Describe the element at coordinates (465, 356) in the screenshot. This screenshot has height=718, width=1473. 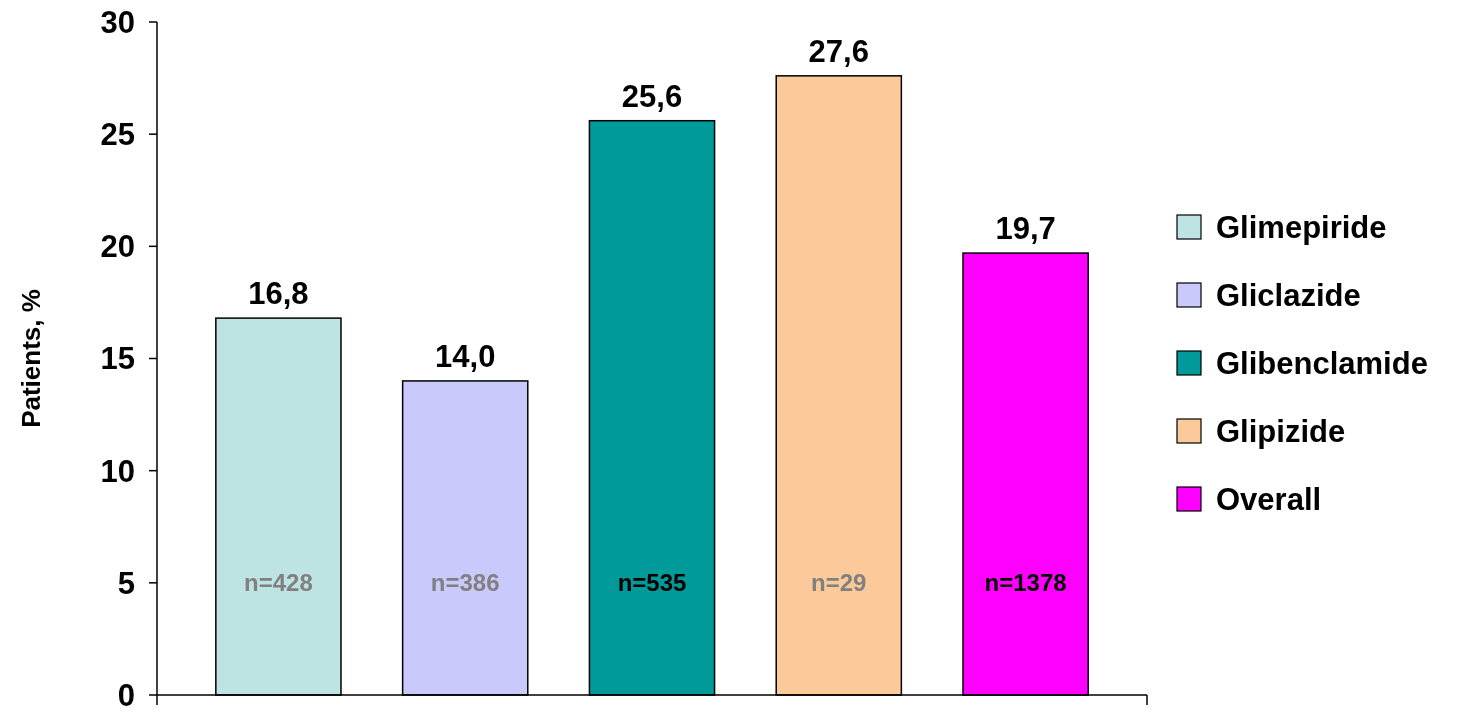
I see `data-label: 14,0` at that location.